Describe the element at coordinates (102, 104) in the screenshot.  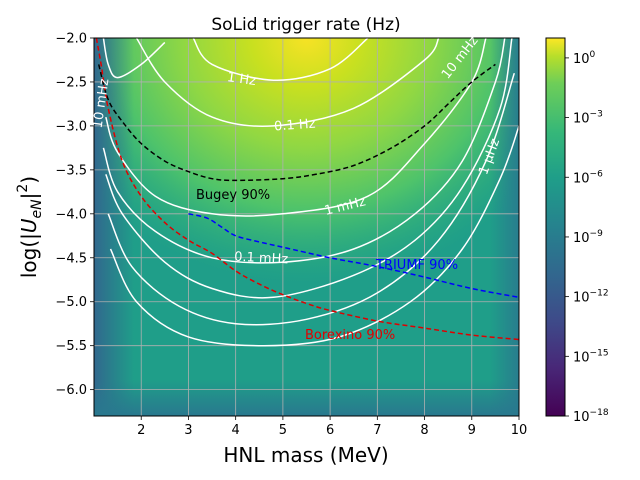
I see `label-10mhz-left: 10 mHz` at that location.